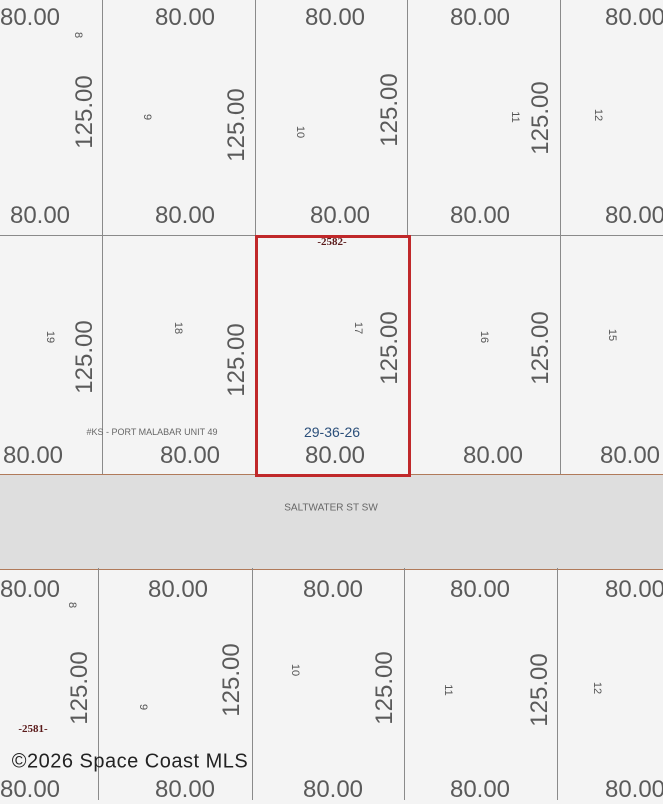  Describe the element at coordinates (50, 337) in the screenshot. I see `lot-number: 19` at that location.